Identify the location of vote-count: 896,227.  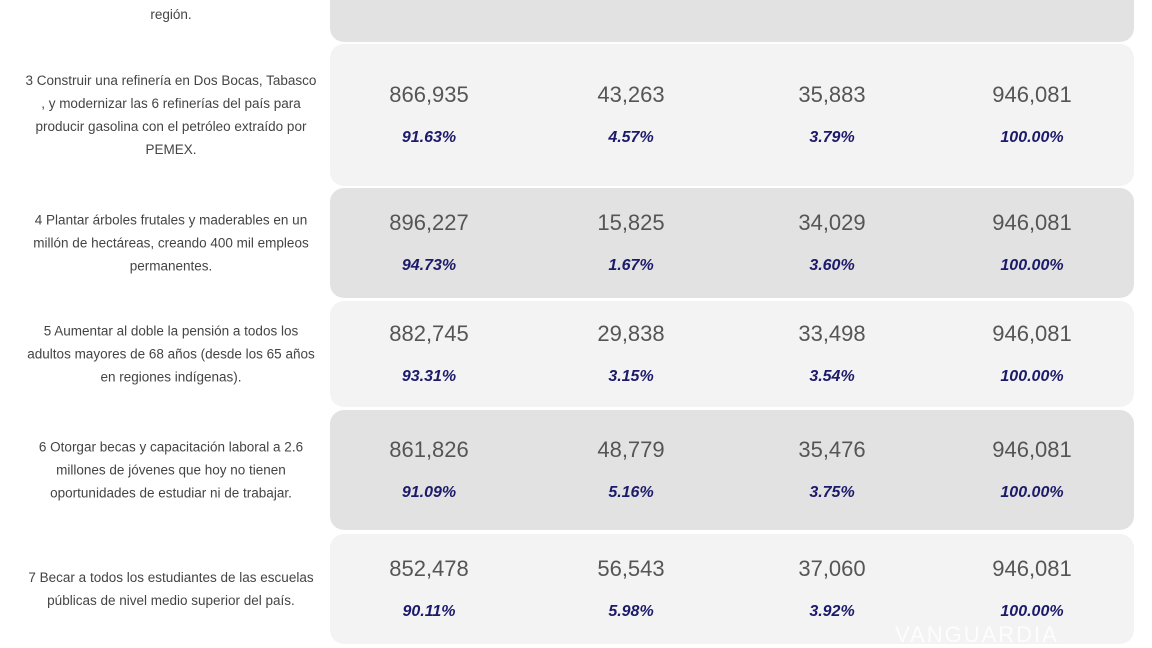
(429, 222).